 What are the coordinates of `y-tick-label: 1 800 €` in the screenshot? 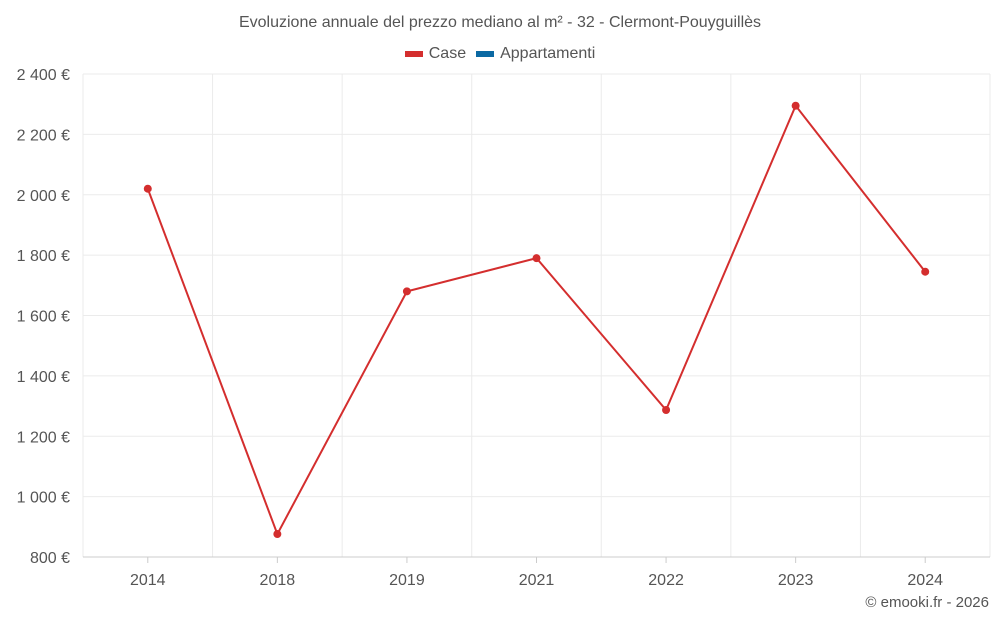 It's located at (43, 256).